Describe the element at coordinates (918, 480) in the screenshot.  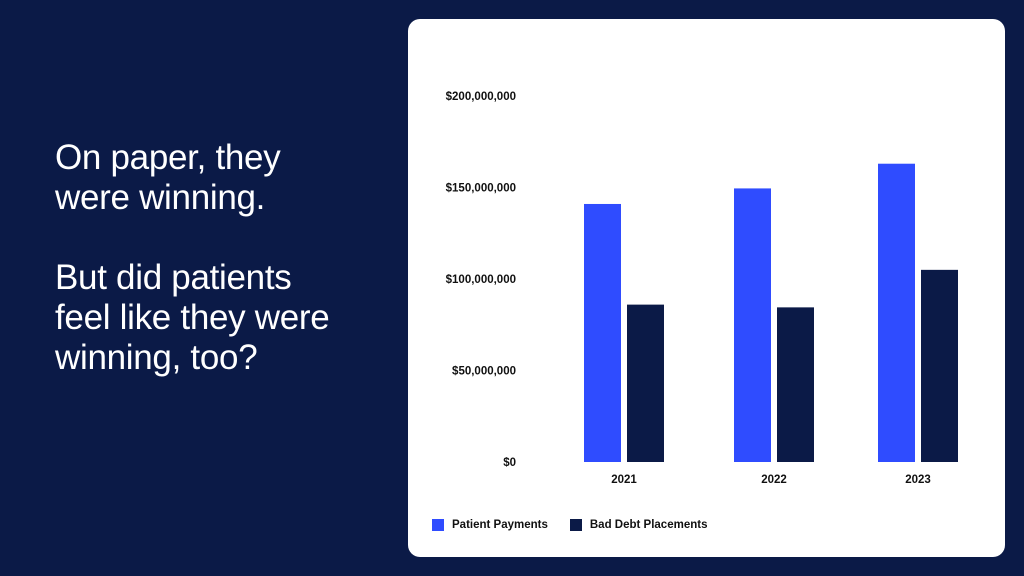
I see `x-tick-label-2023: 2023` at that location.